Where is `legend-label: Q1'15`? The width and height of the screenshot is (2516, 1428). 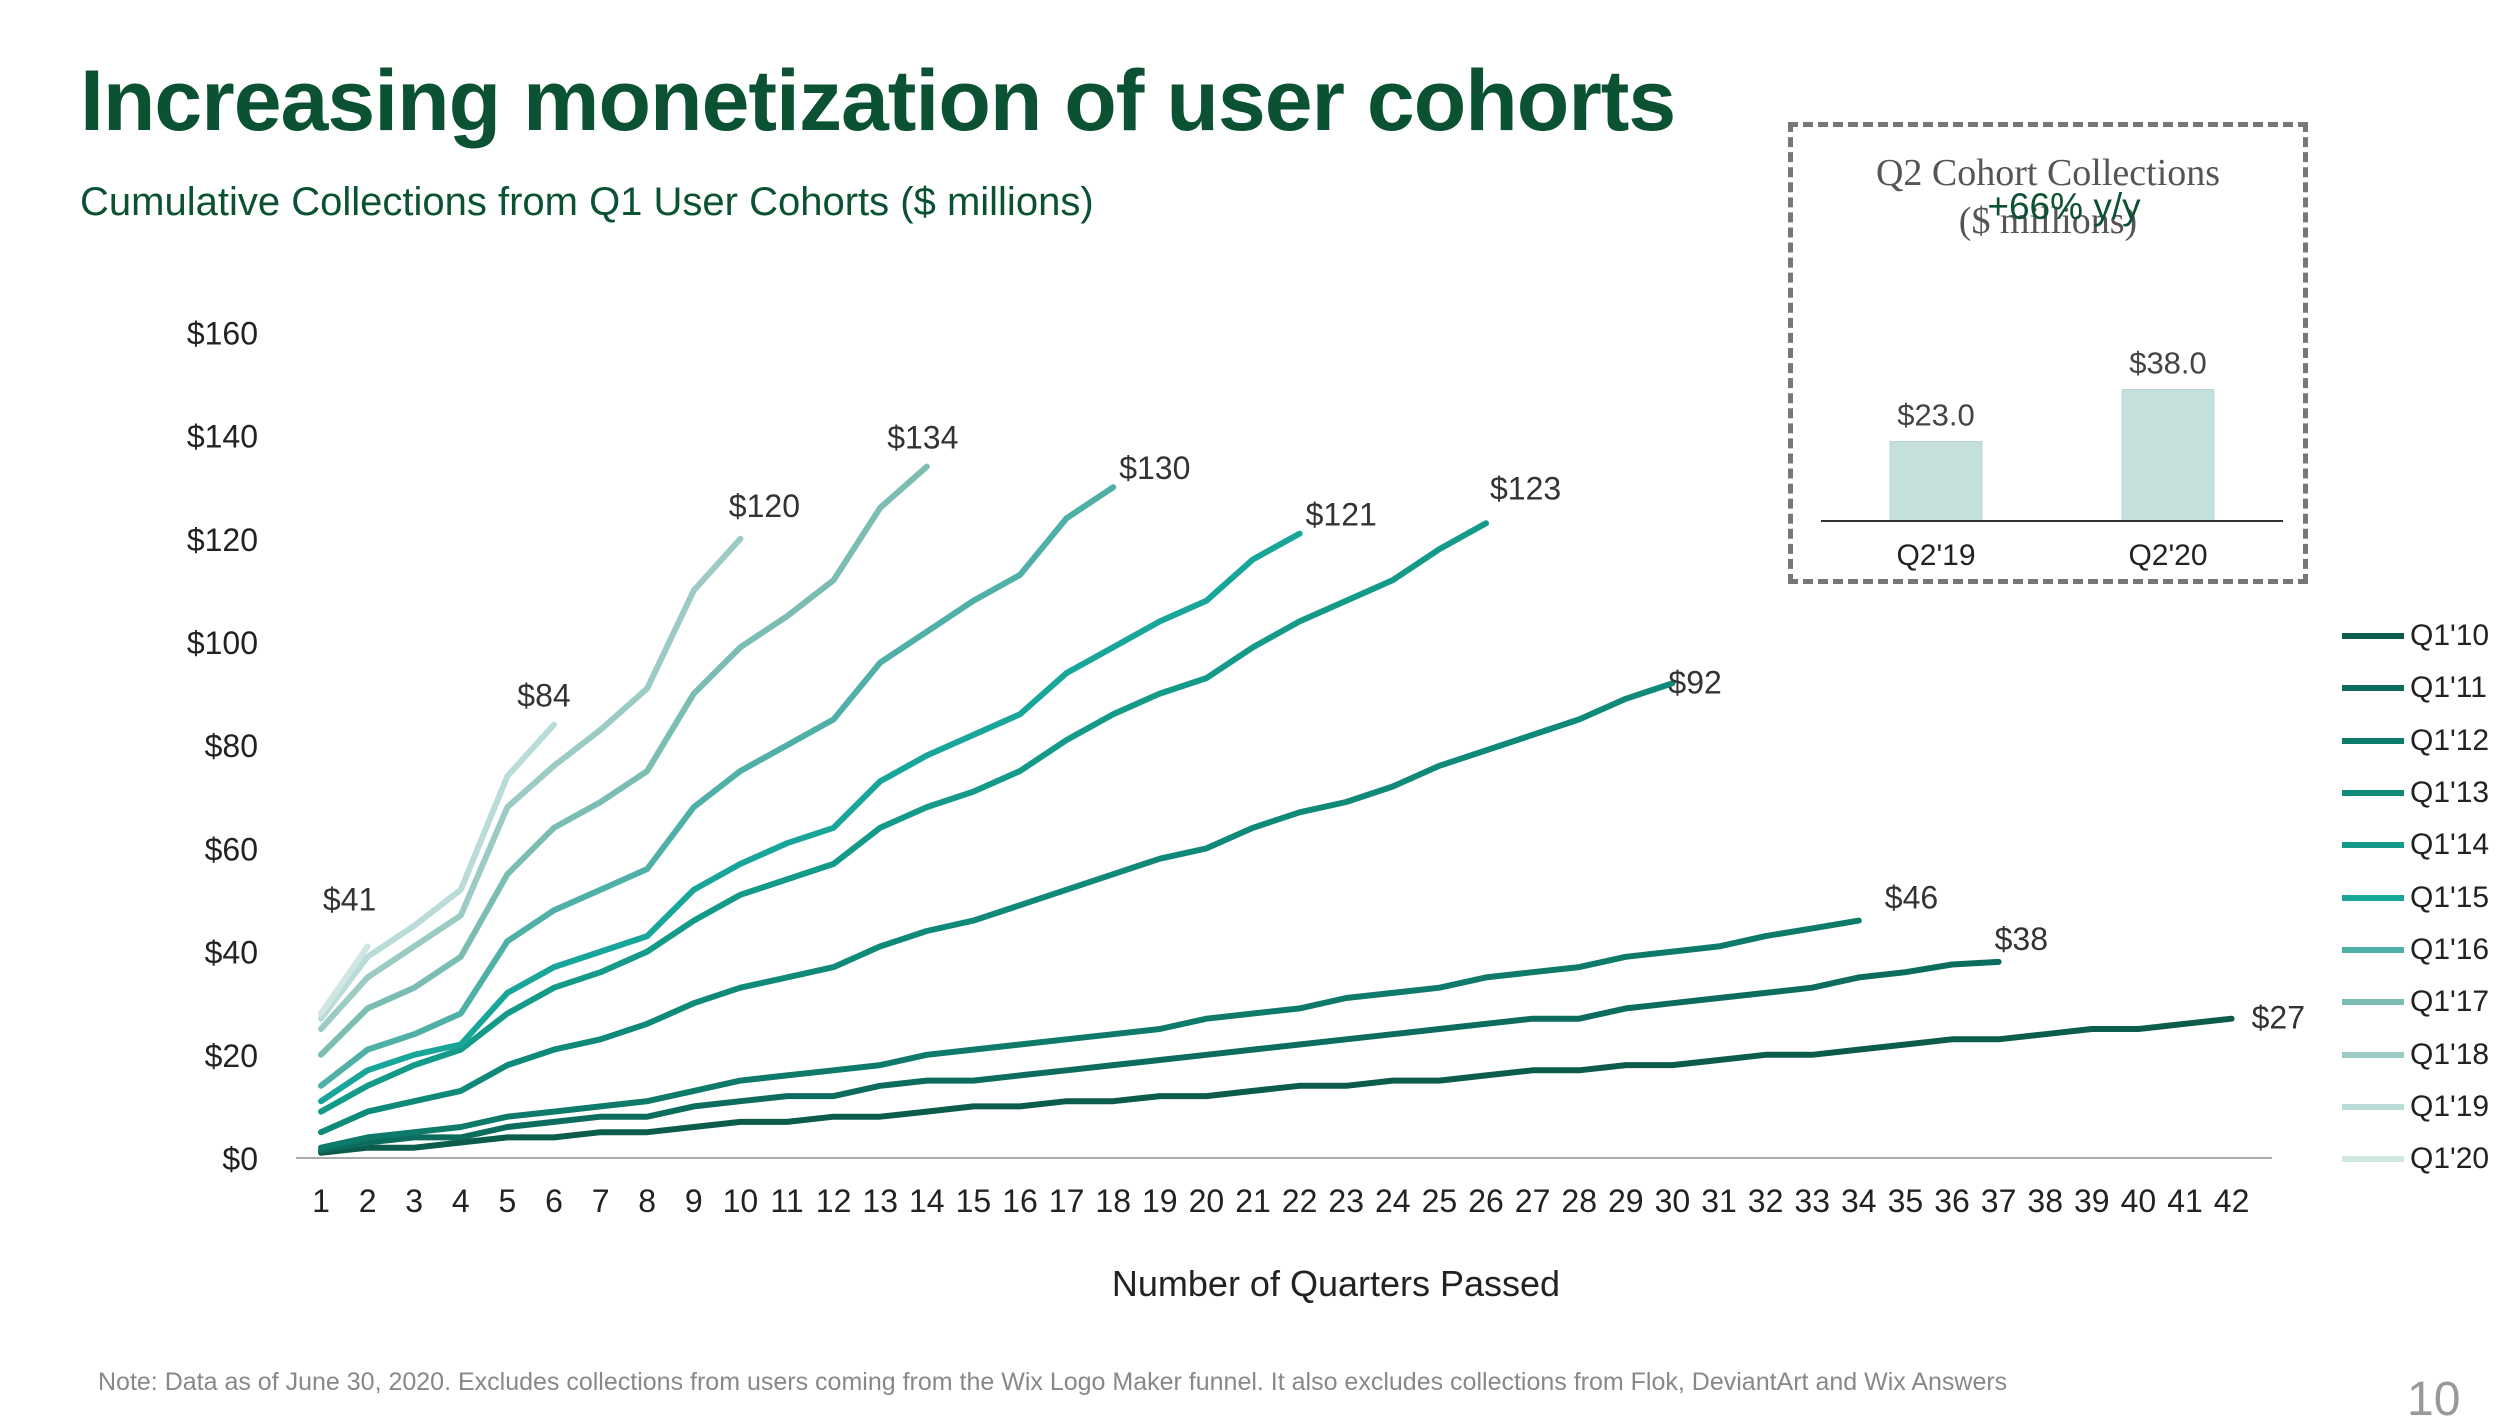
legend-label: Q1'15 is located at coordinates (2450, 897).